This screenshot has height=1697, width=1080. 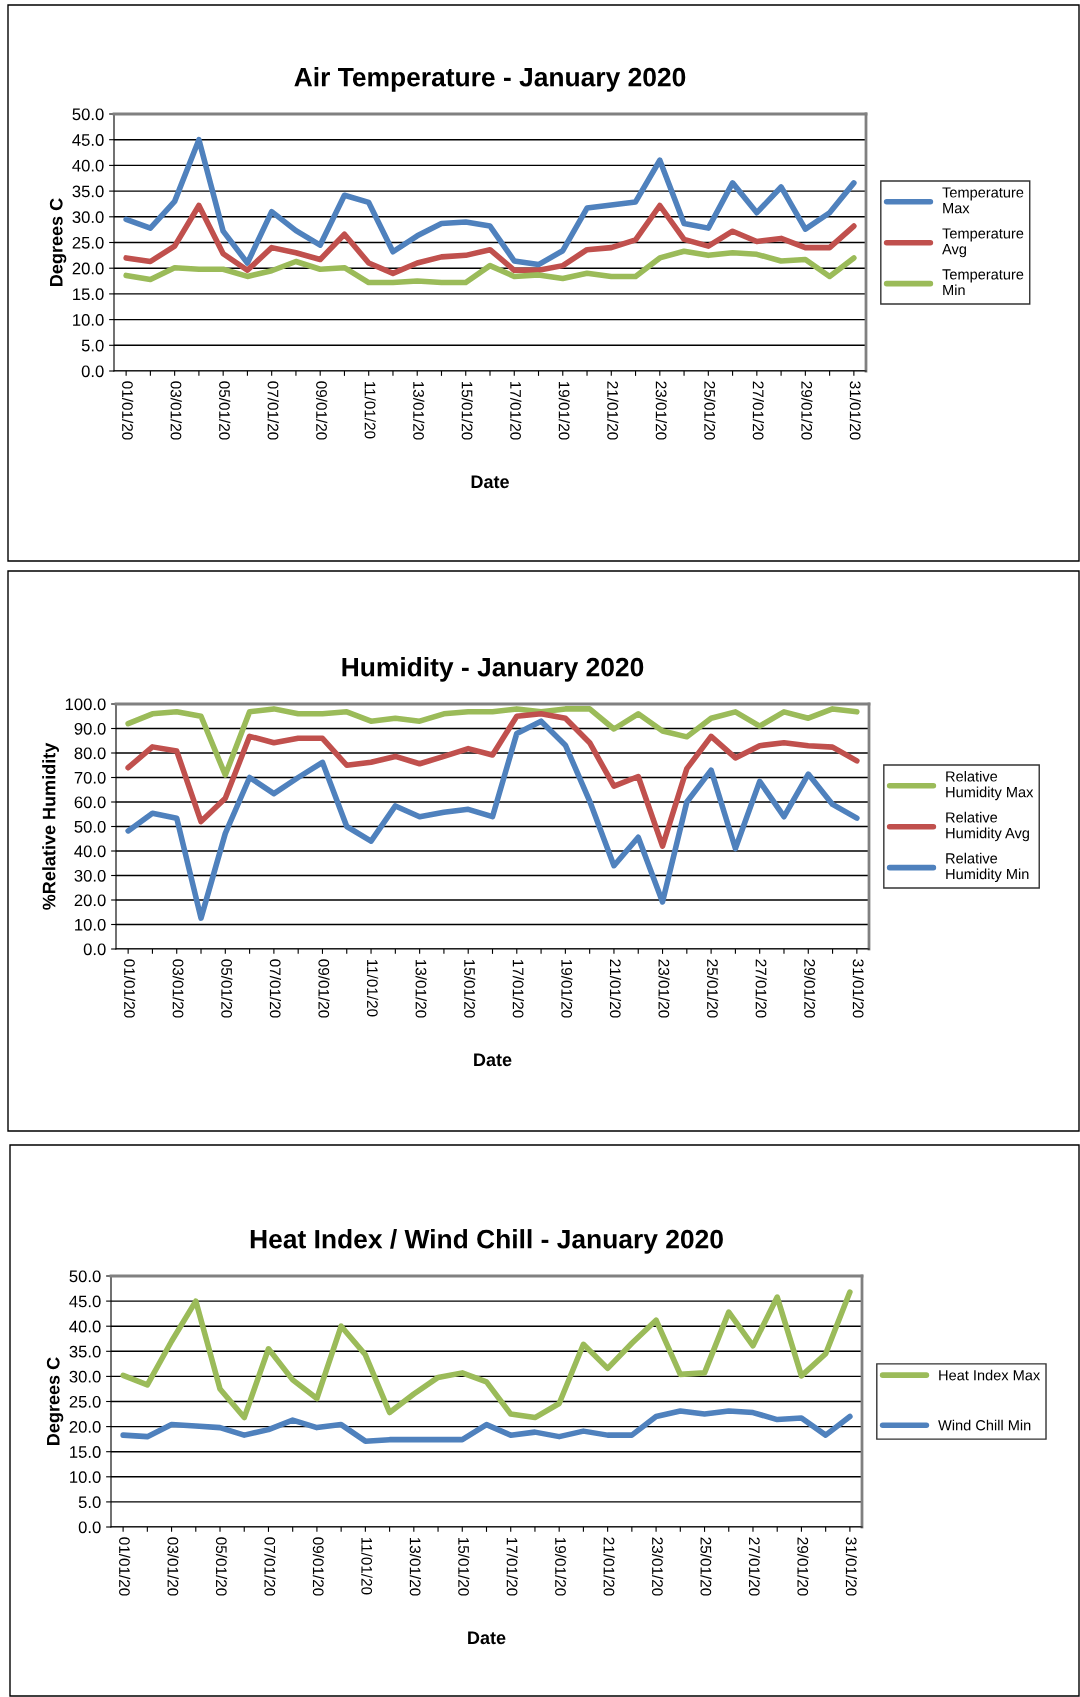 What do you see at coordinates (90, 753) in the screenshot?
I see `y-tick-label: 80.0` at bounding box center [90, 753].